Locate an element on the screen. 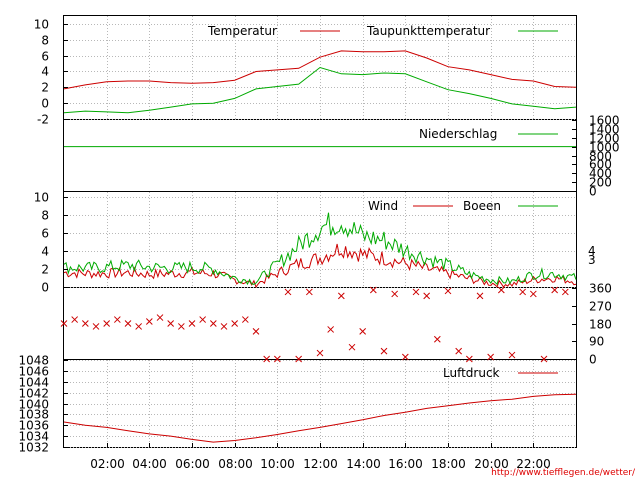  series-line-wind is located at coordinates (320, 266).